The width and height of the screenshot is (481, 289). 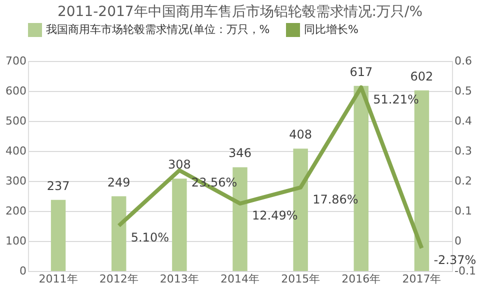 What do you see at coordinates (240, 12) in the screenshot?
I see `chart-title: 2011-2017年中国商用车售后市场铝轮毂需求情况:万只/%` at bounding box center [240, 12].